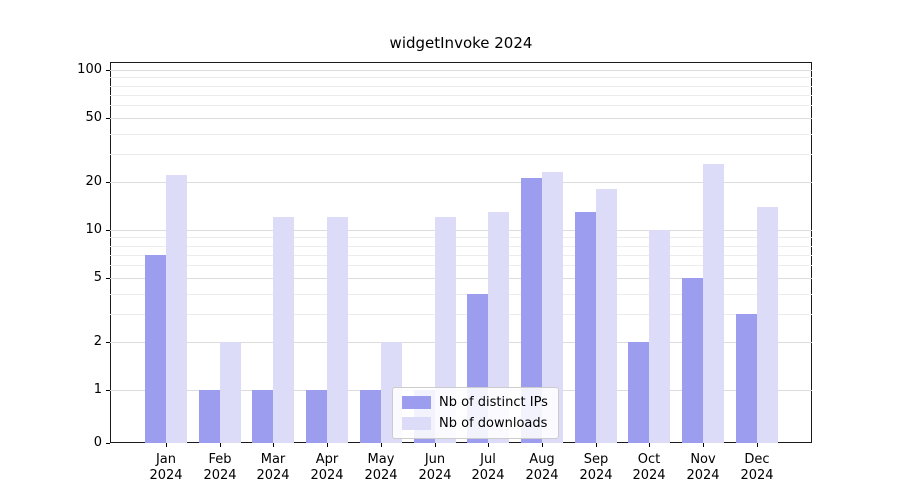 This screenshot has height=500, width=900. I want to click on bar-distinct-ips-jan, so click(155, 349).